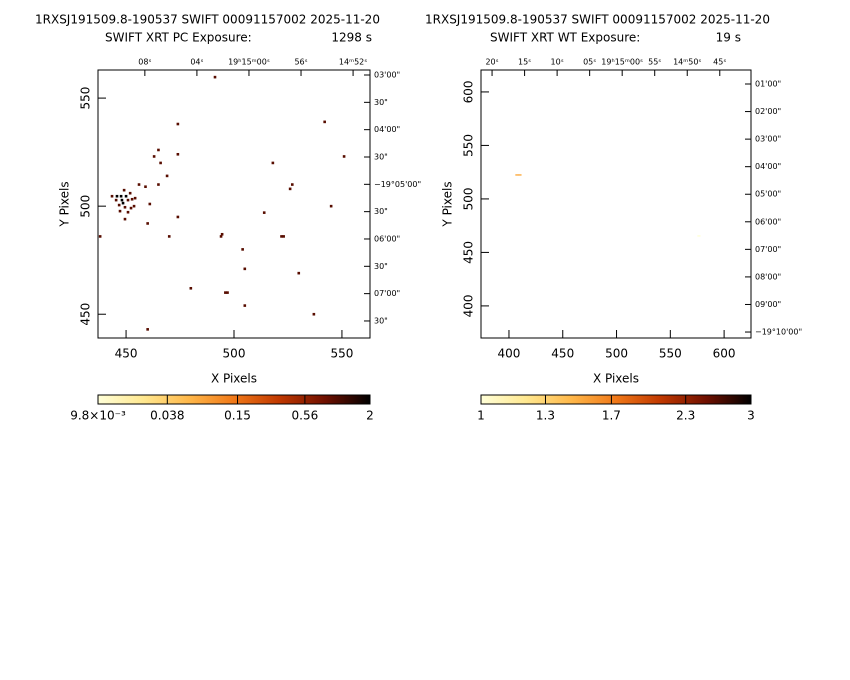 The image size is (850, 680). I want to click on ra-tick-label: 15ˢ, so click(524, 62).